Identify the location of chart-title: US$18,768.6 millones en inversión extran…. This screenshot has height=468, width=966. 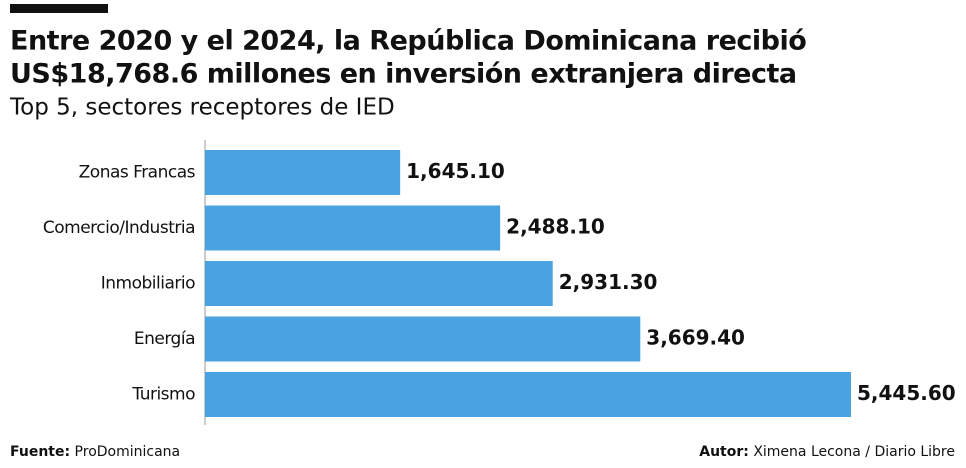
(403, 74).